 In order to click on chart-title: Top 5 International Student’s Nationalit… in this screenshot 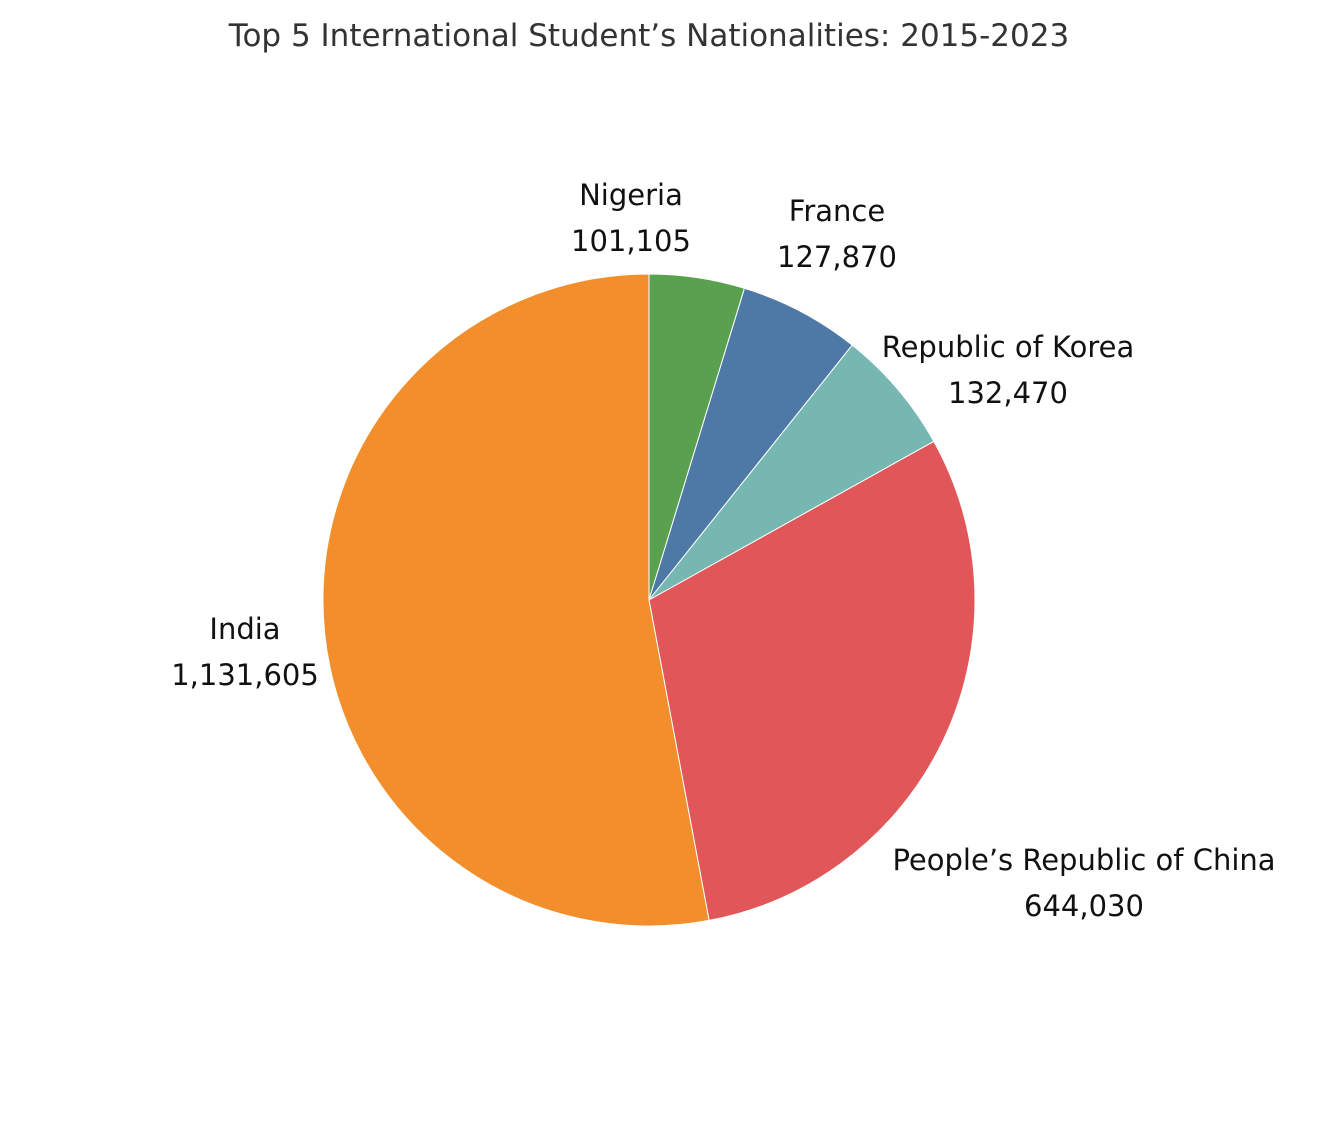, I will do `click(649, 36)`.